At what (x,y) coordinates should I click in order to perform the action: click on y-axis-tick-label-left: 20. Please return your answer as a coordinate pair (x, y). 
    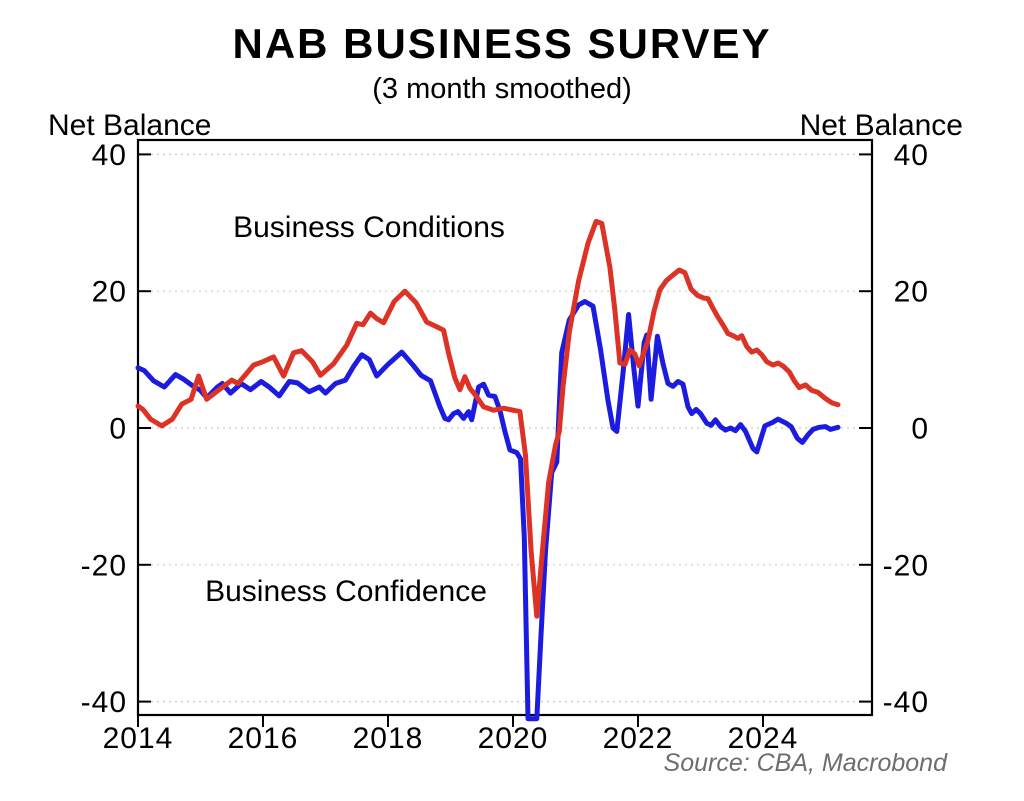
    Looking at the image, I should click on (109, 292).